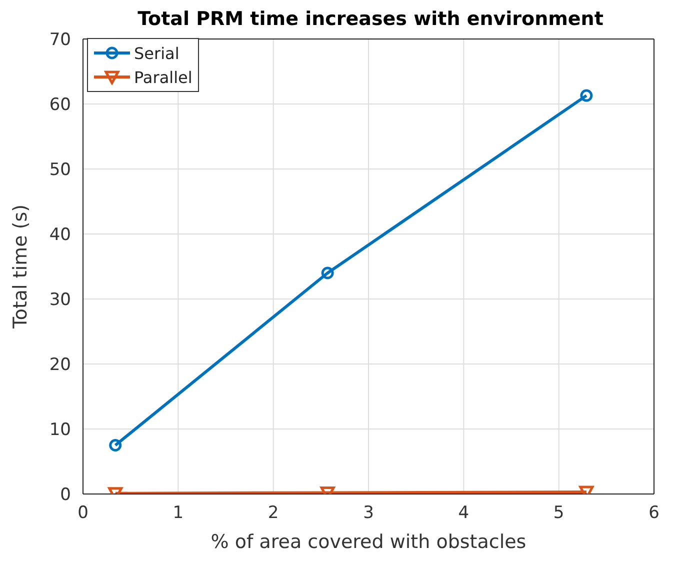 The width and height of the screenshot is (681, 569). Describe the element at coordinates (654, 513) in the screenshot. I see `x-tick-label: 6` at that location.